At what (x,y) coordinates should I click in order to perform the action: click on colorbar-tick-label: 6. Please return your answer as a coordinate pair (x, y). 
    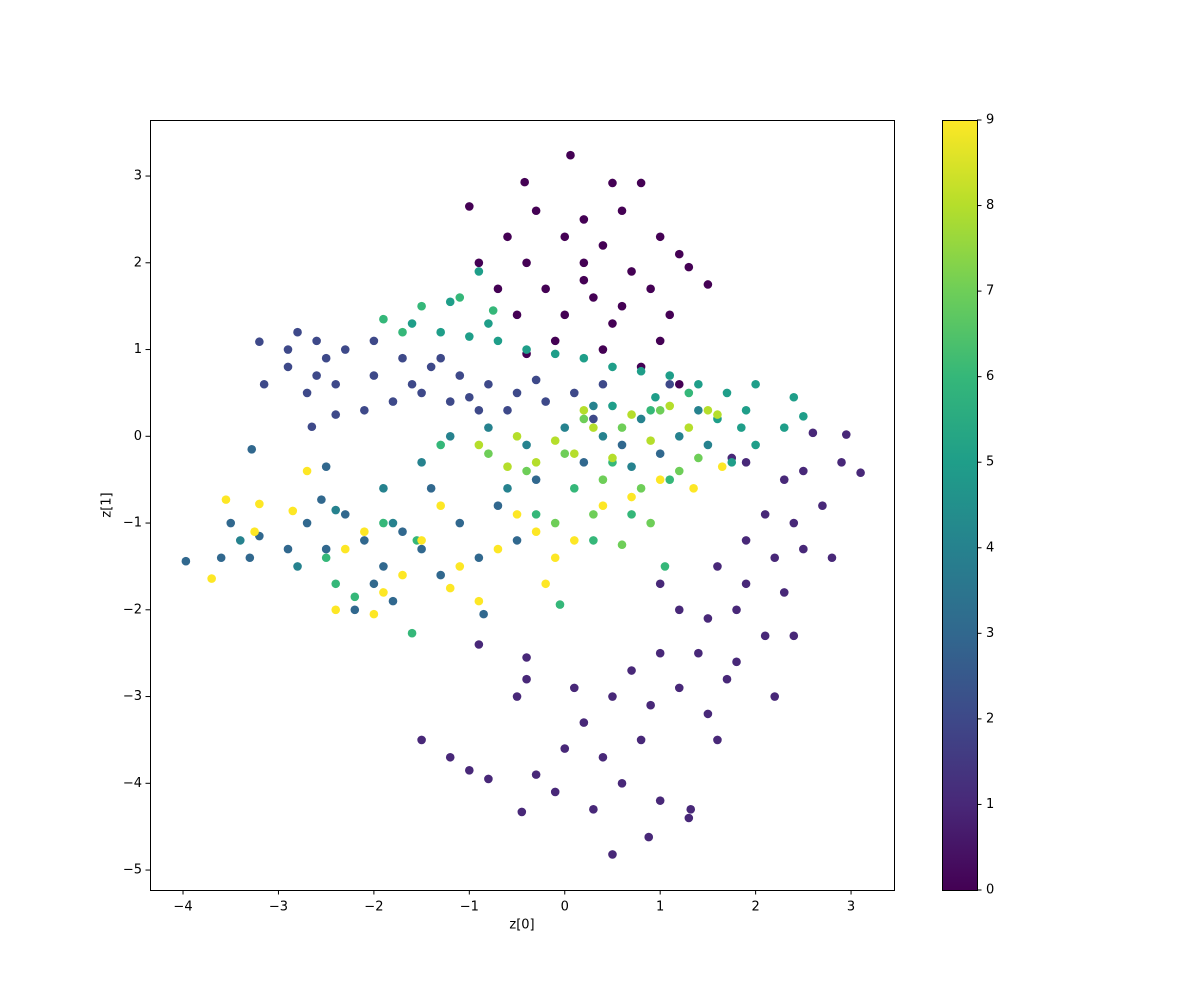
    Looking at the image, I should click on (990, 376).